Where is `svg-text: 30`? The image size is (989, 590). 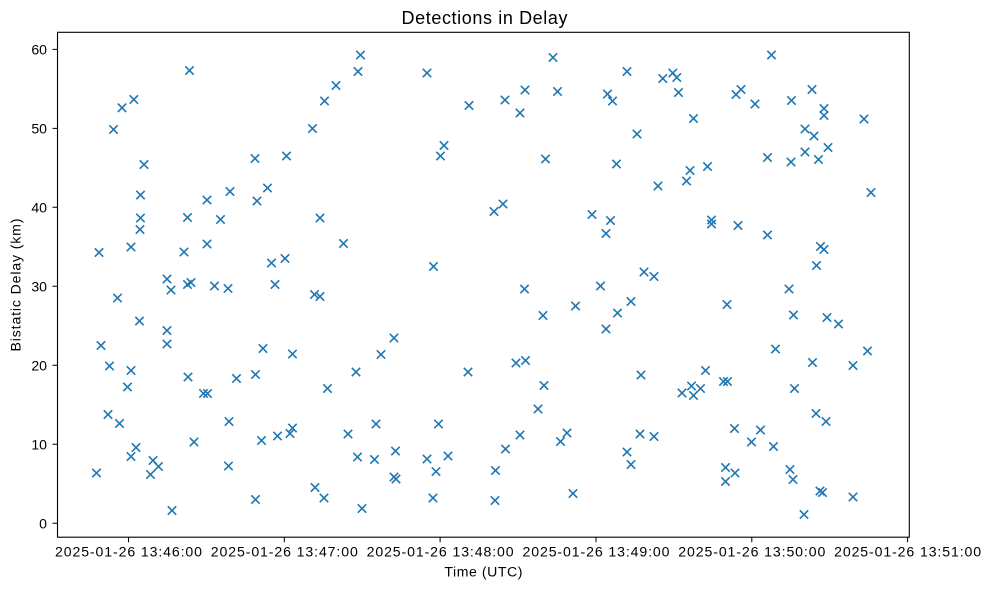 svg-text: 30 is located at coordinates (39, 287).